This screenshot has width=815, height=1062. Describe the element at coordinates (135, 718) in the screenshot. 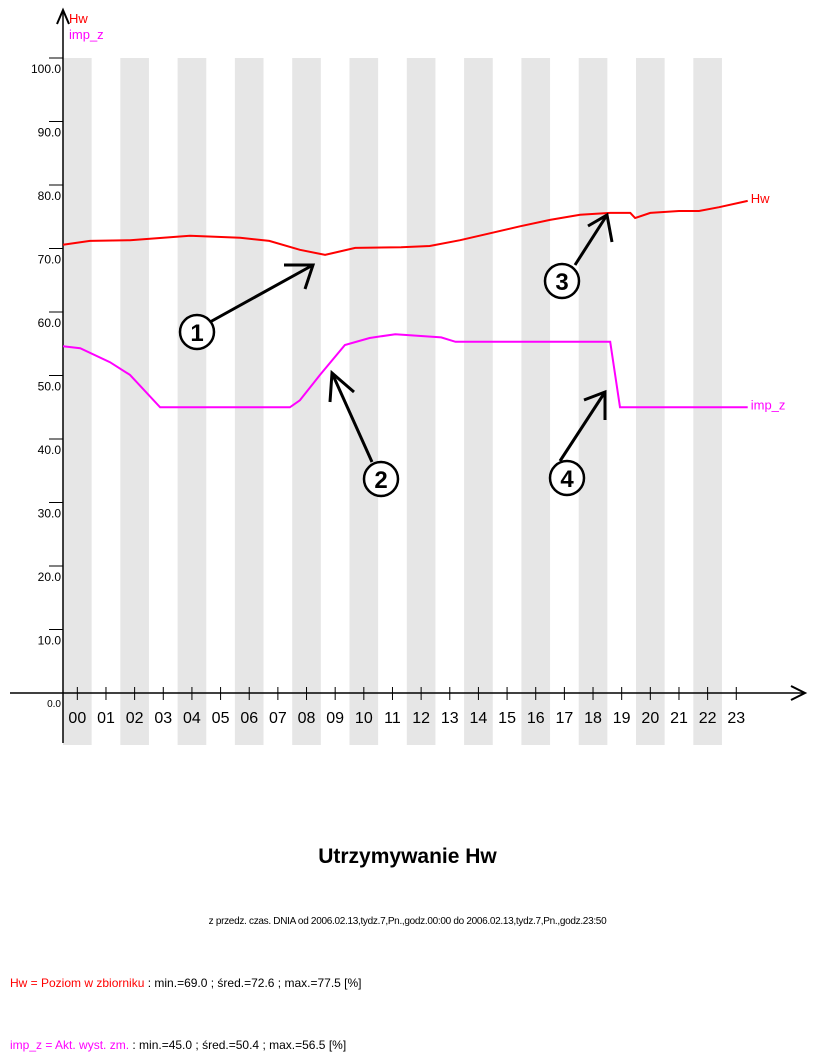

I see `x-tick-label: 02` at that location.